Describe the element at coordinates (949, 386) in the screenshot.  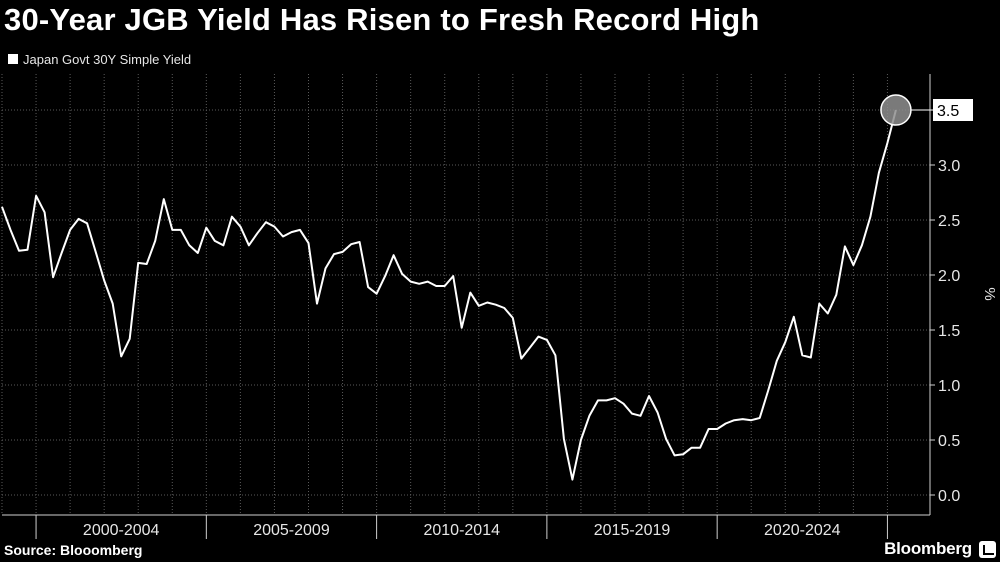
I see `y-tick-label: 1.0` at that location.